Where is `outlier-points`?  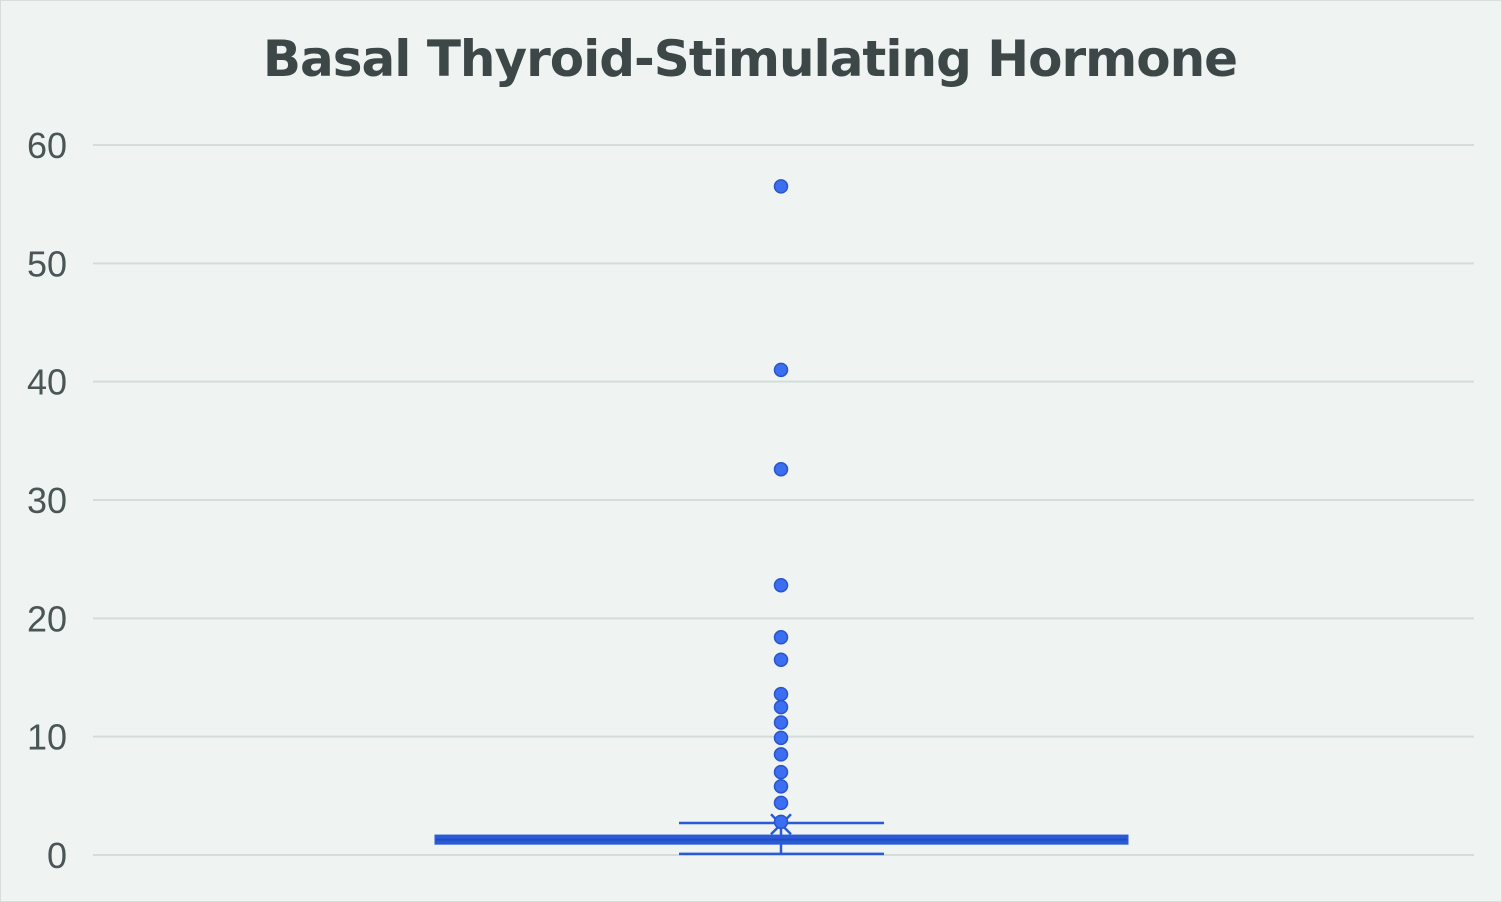 outlier-points is located at coordinates (781, 504).